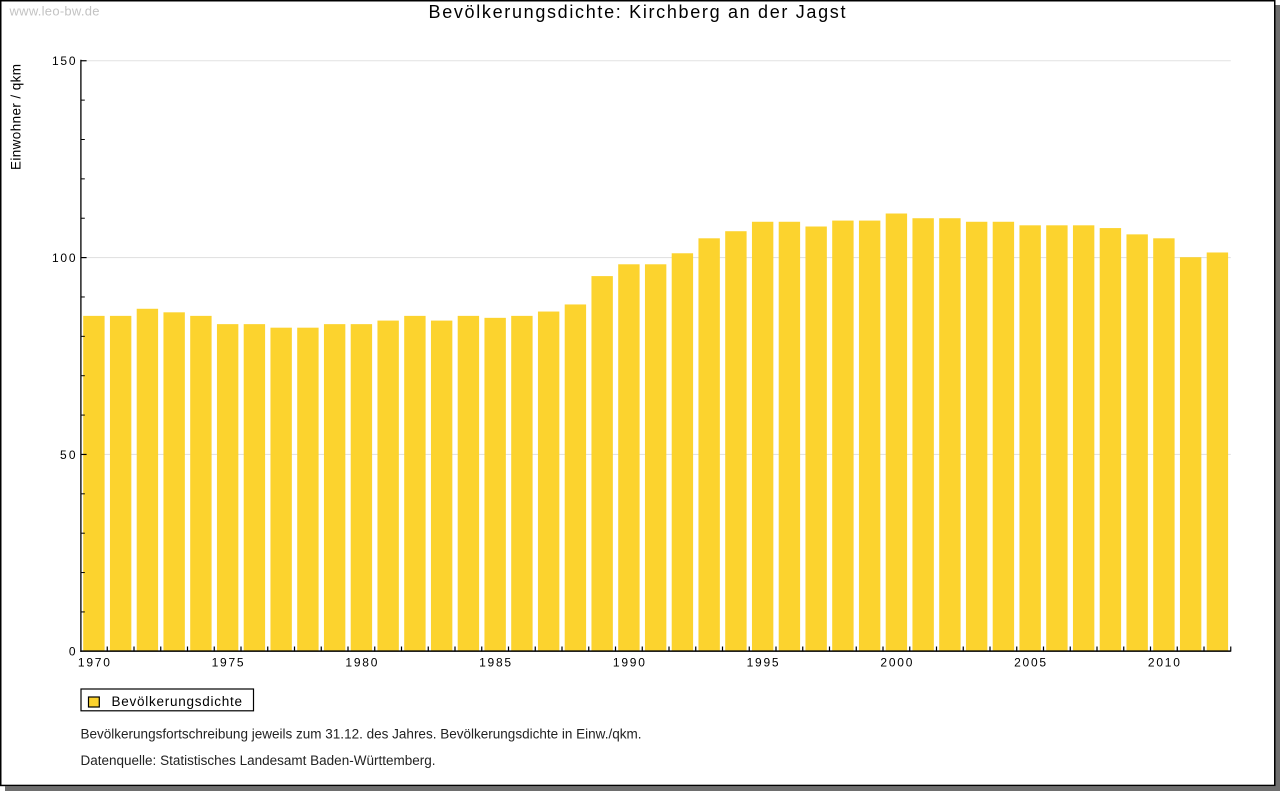 The width and height of the screenshot is (1280, 791). I want to click on svg-text: 100, so click(64, 258).